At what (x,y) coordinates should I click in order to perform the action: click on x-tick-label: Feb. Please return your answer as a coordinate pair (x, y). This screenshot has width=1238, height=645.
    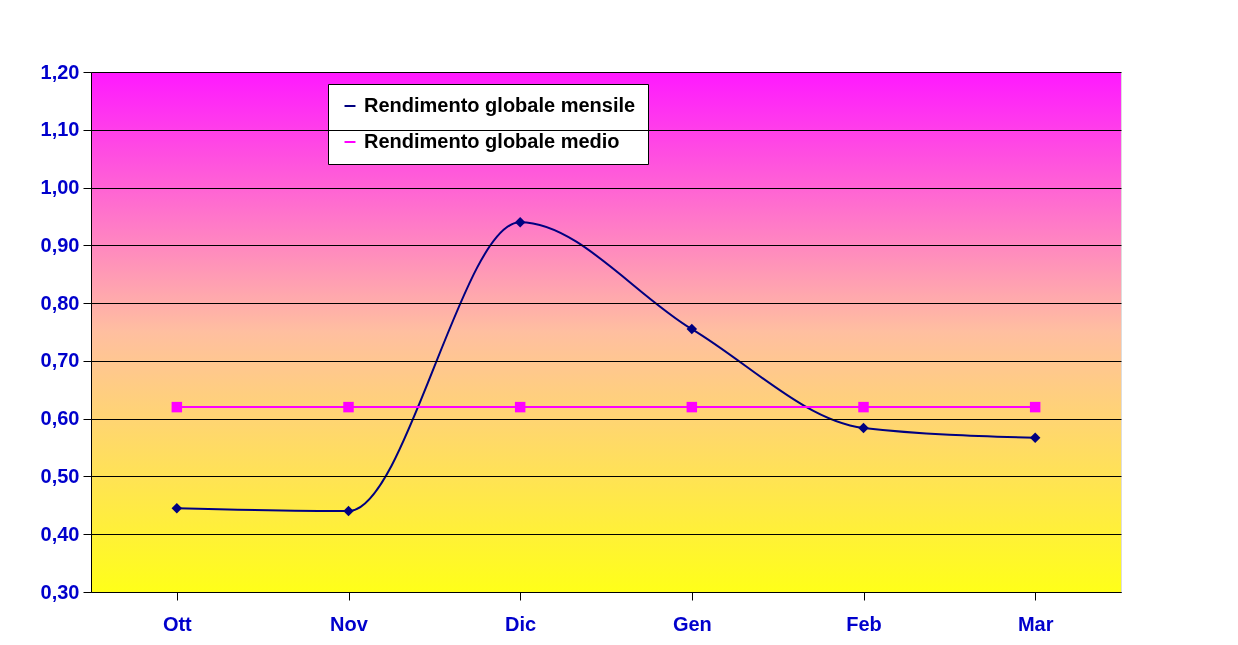
    Looking at the image, I should click on (864, 623).